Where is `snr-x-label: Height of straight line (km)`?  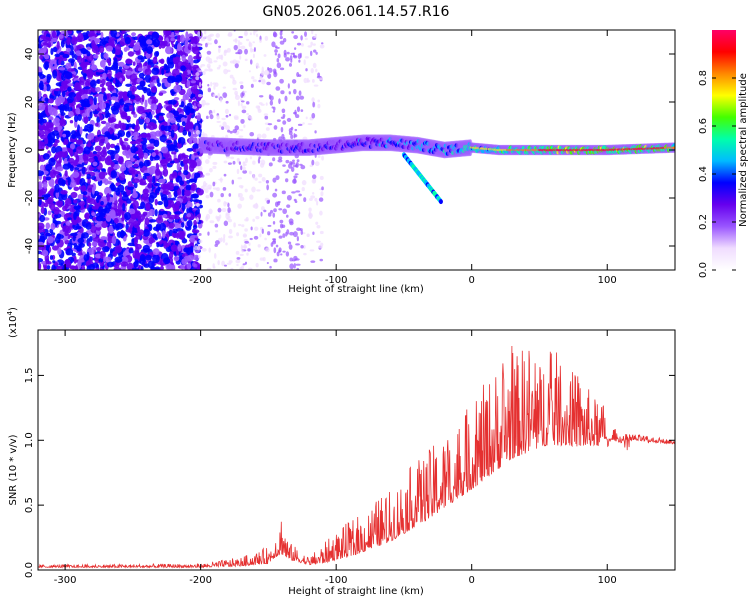 snr-x-label: Height of straight line (km) is located at coordinates (356, 591).